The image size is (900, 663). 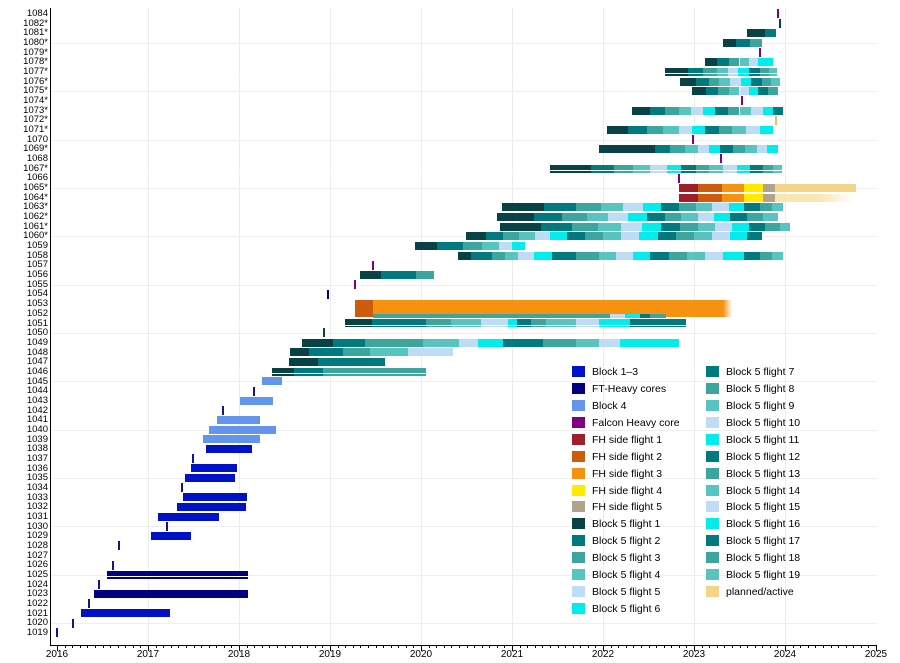 I want to click on y-axis-booster-label: 1020, so click(x=37, y=623).